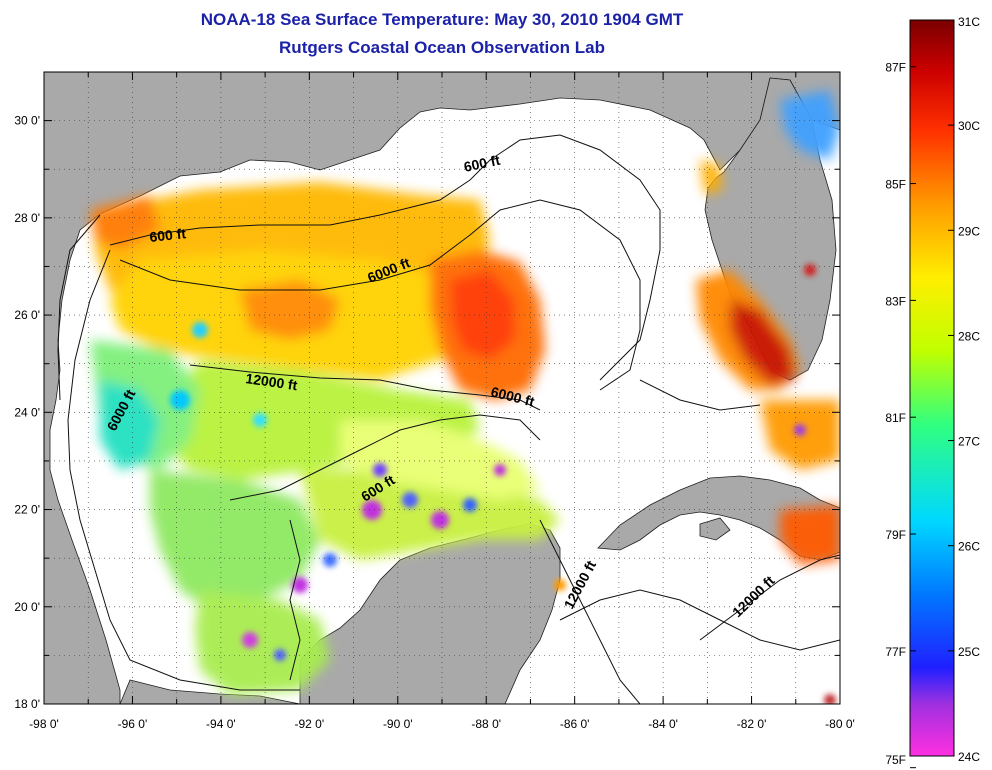 The image size is (992, 770). What do you see at coordinates (486, 724) in the screenshot?
I see `x-tick-label: -88 0'` at bounding box center [486, 724].